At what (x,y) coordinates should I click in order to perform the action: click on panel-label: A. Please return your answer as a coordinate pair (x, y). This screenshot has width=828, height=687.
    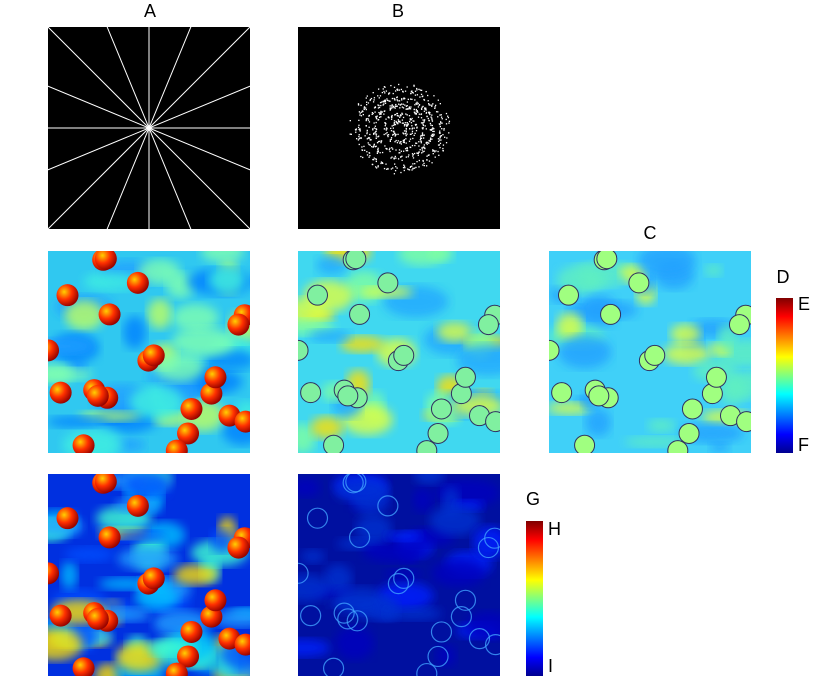
    Looking at the image, I should click on (150, 11).